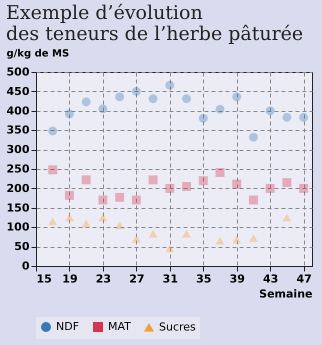 This screenshot has width=322, height=345. What do you see at coordinates (68, 326) in the screenshot?
I see `legend-label: NDF` at bounding box center [68, 326].